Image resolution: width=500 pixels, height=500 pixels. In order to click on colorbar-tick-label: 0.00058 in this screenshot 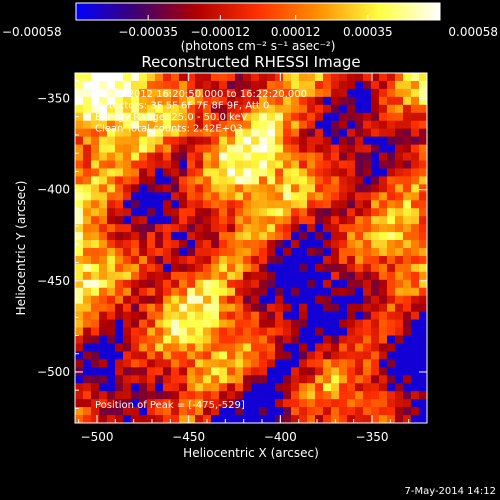, I will do `click(473, 32)`.